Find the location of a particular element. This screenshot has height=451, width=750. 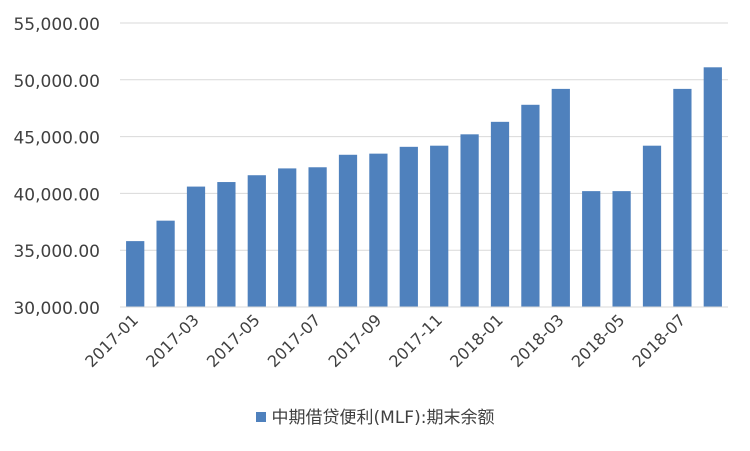

x-tick-label: 2017-03 is located at coordinates (172, 340).